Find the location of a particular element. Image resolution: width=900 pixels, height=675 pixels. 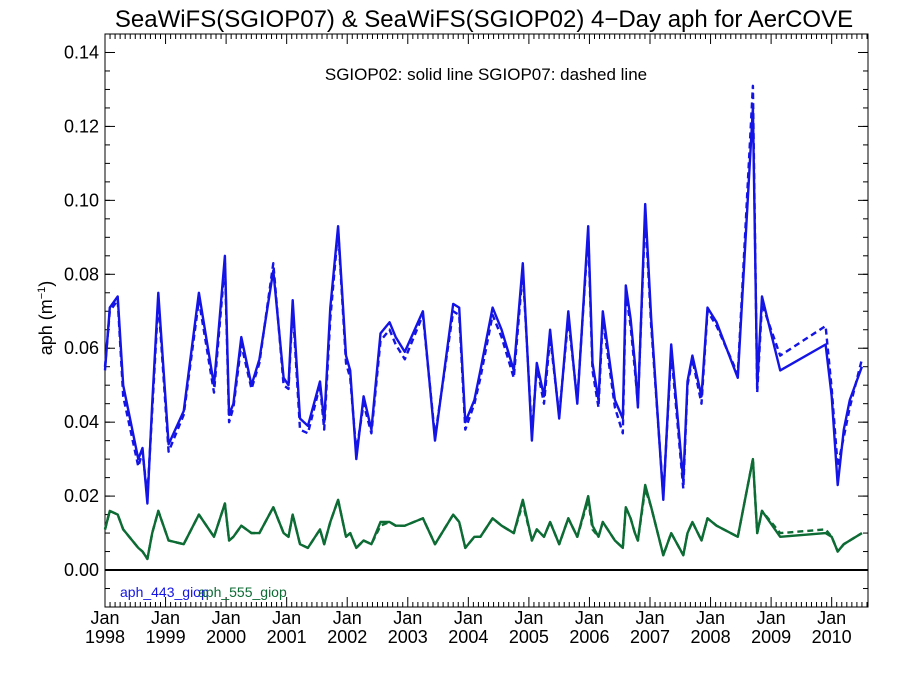

legend-entry-aph_555_giop: aph_555_giop is located at coordinates (242, 592).